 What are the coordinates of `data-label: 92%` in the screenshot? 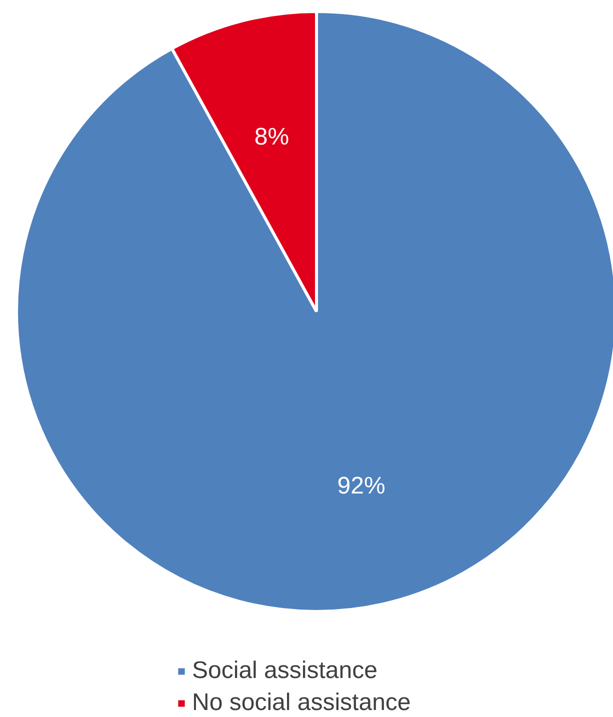 It's located at (361, 486).